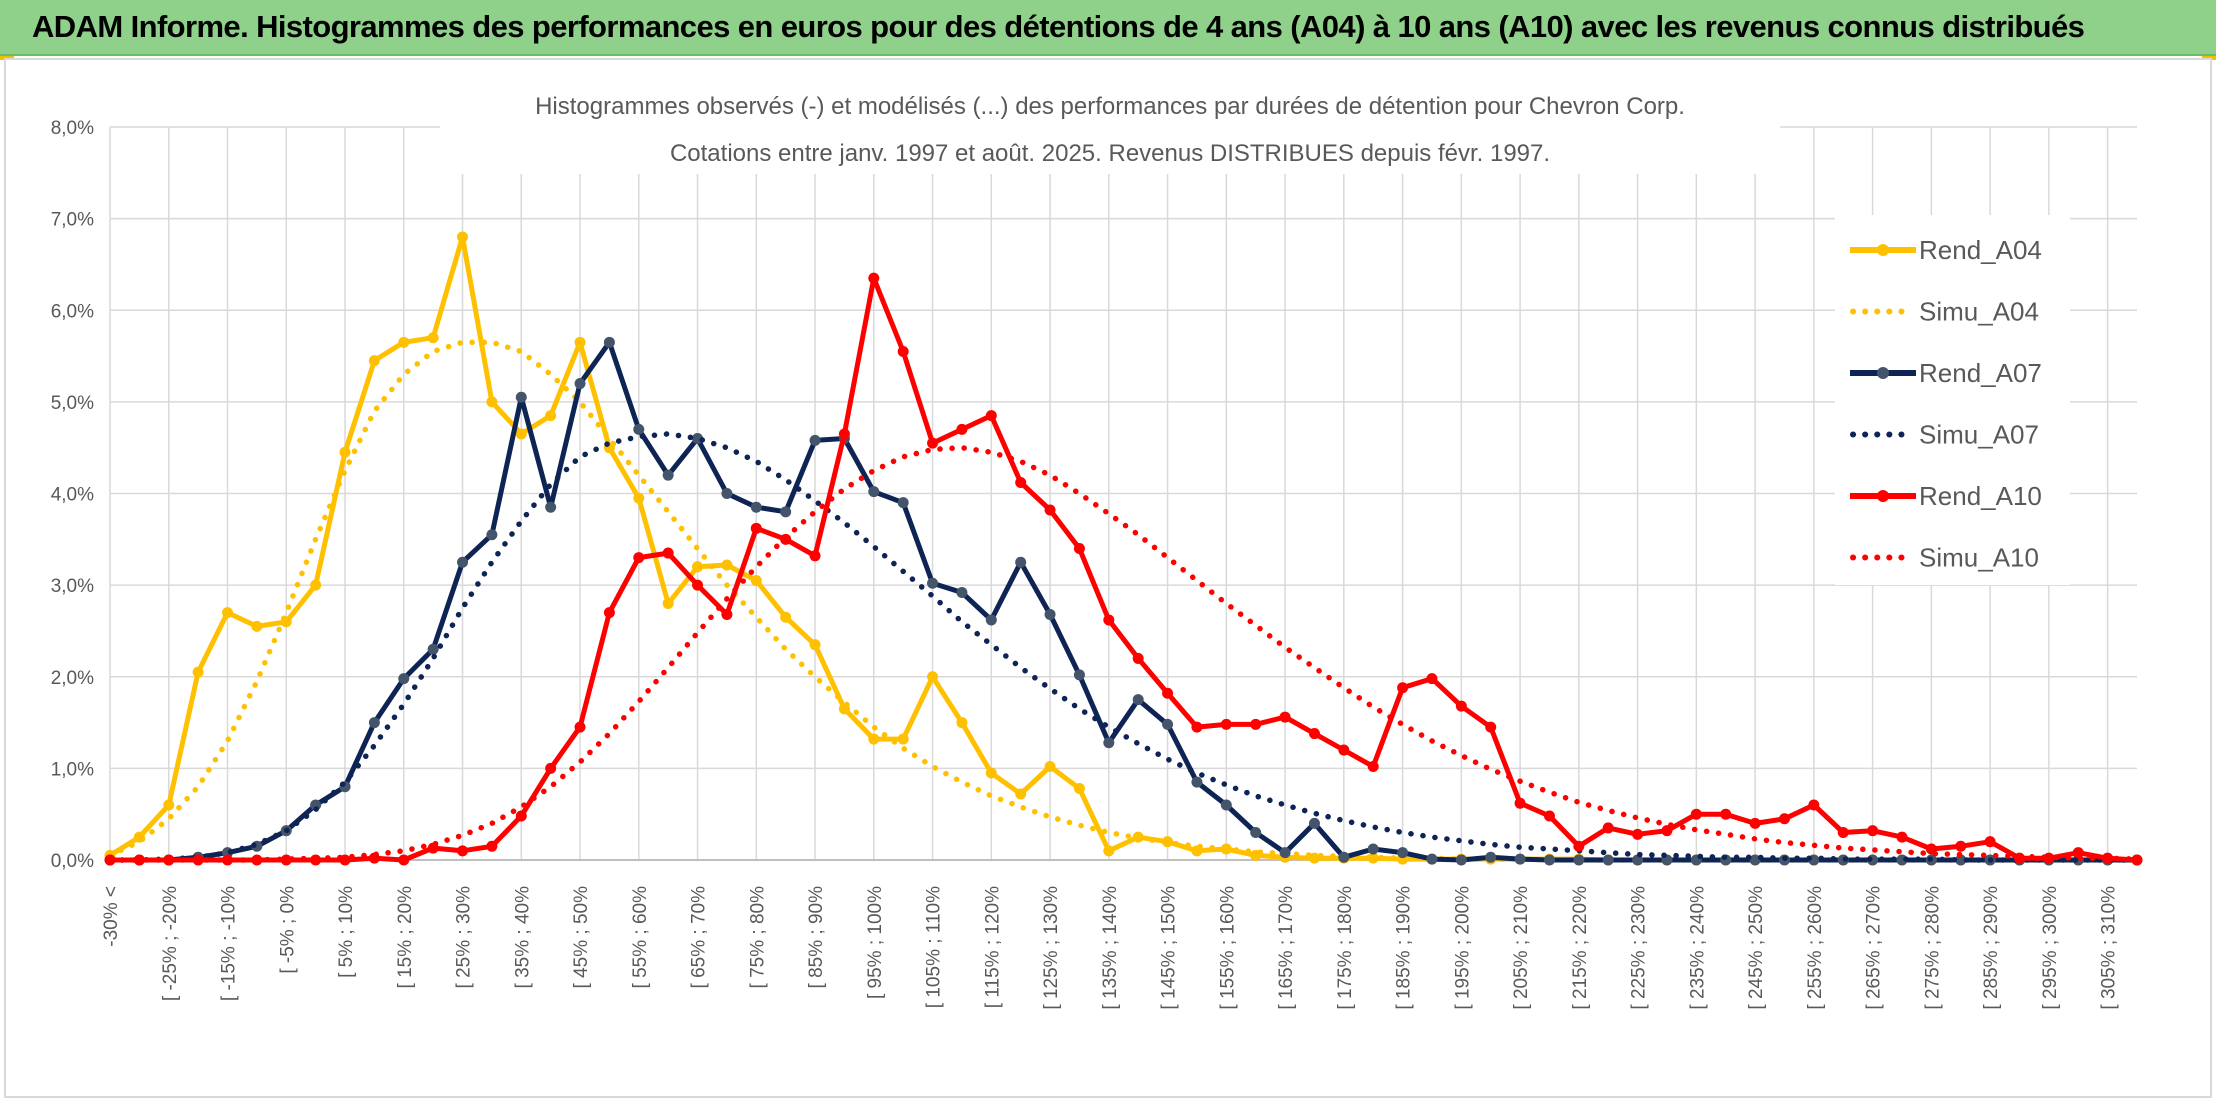 This screenshot has height=1102, width=2216. Describe the element at coordinates (934, 947) in the screenshot. I see `x-tick-label: [ 105% ; 110%` at that location.